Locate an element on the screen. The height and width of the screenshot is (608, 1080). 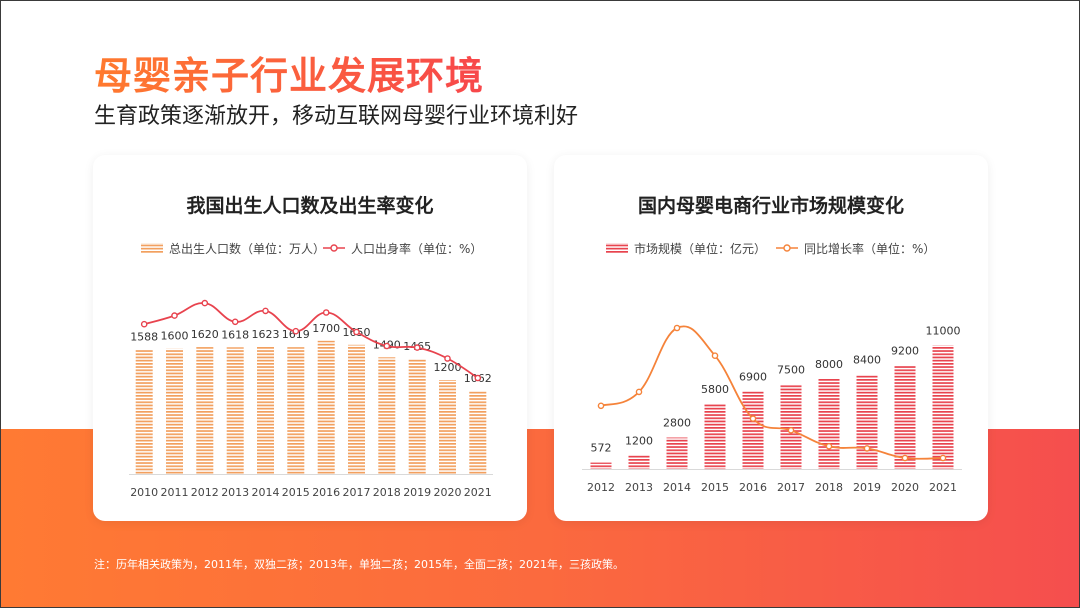
births-bar-2019 is located at coordinates (417, 416).